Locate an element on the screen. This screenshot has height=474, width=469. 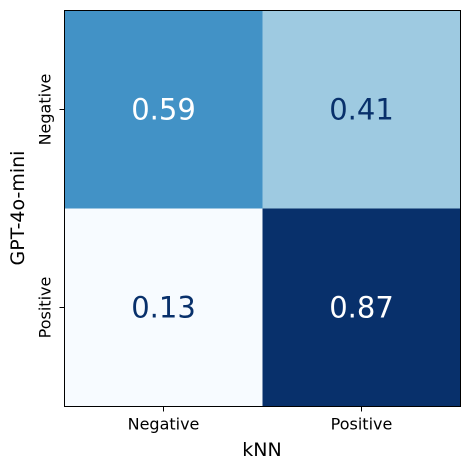
x-tick-label: Negative is located at coordinates (164, 424).